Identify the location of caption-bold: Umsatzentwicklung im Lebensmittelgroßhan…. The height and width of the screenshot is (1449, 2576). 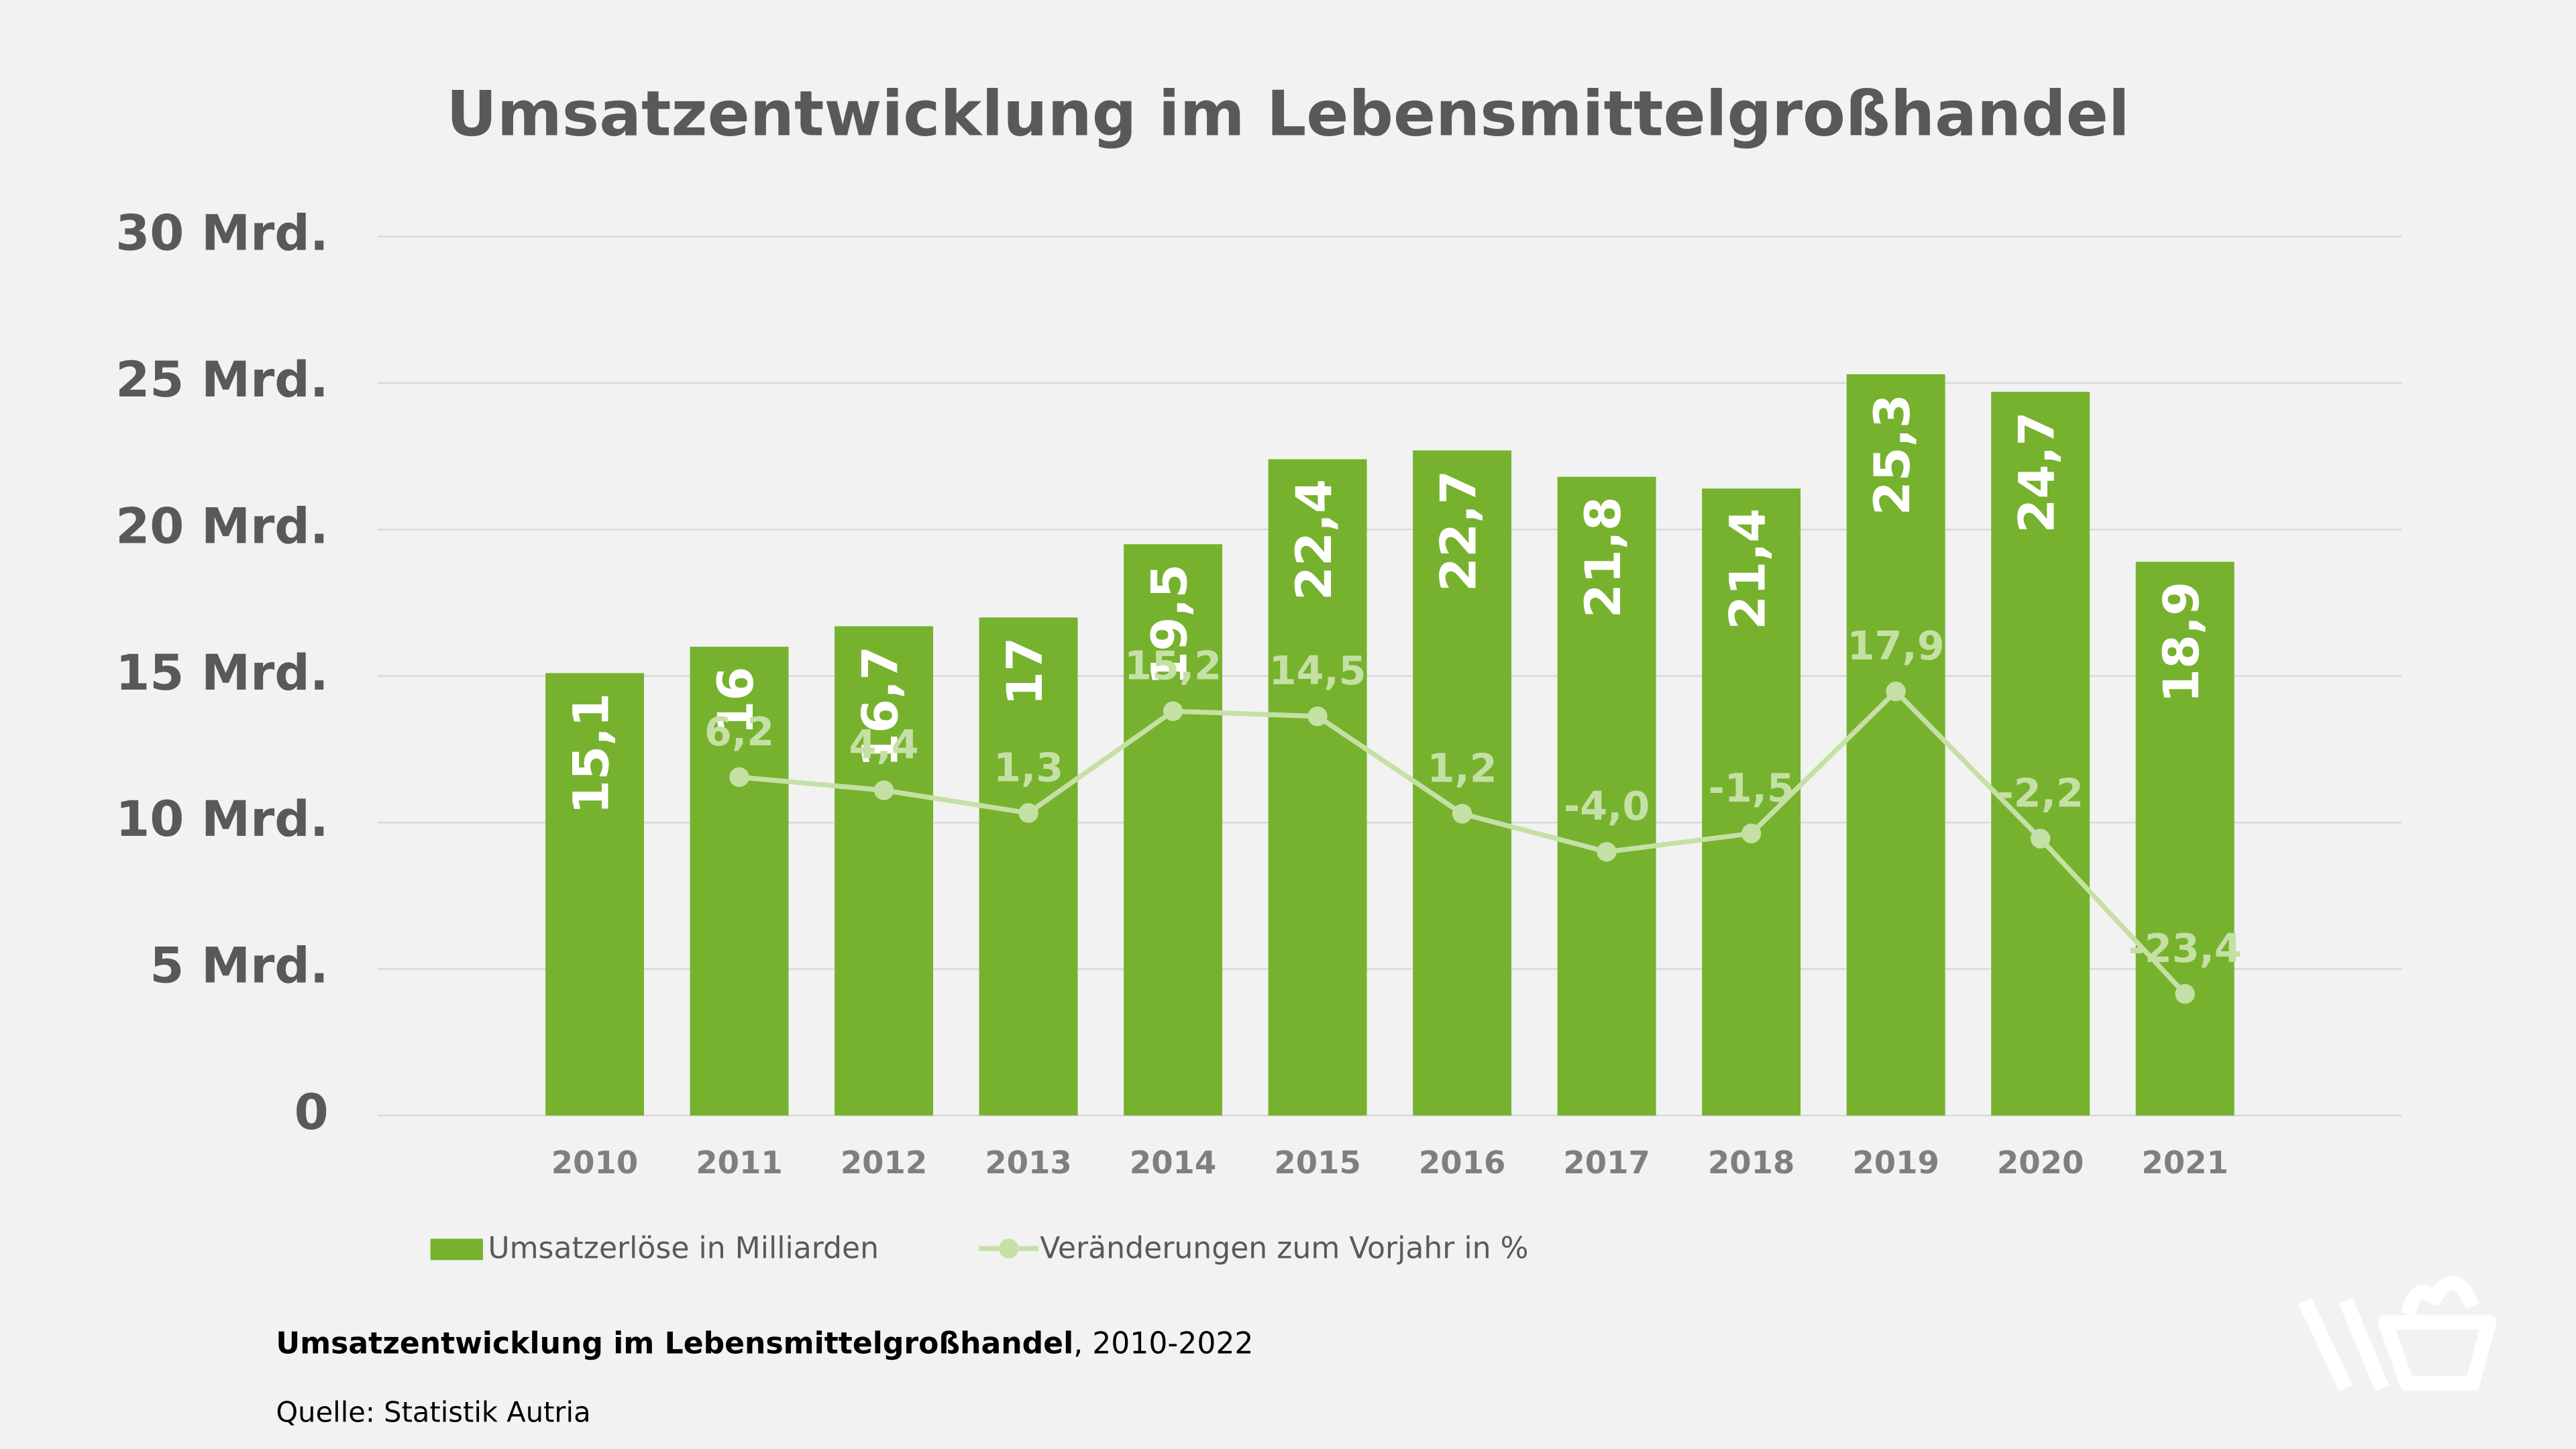
(674, 1344).